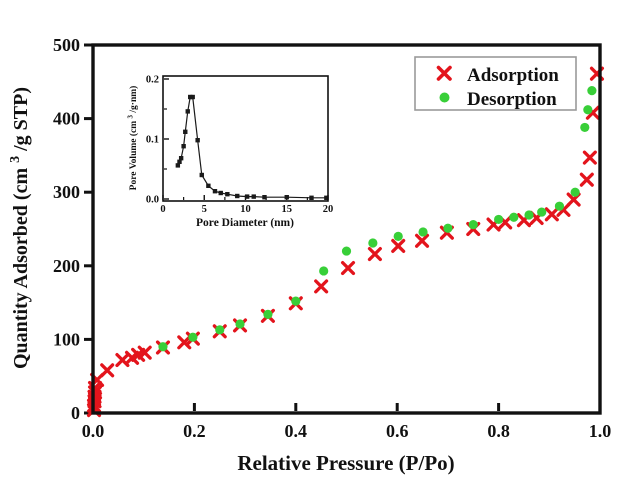 The height and width of the screenshot is (489, 631). Describe the element at coordinates (600, 431) in the screenshot. I see `x-tick-label: 1.0` at that location.